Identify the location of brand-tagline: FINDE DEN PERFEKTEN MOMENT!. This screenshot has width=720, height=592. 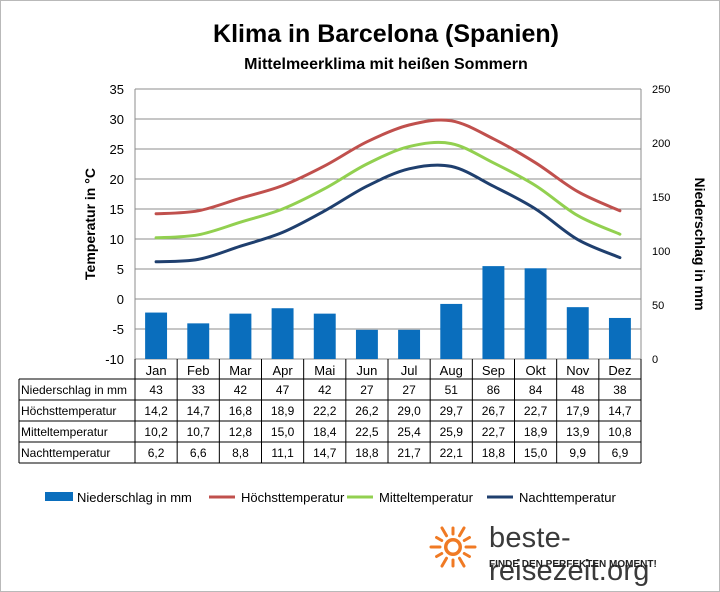
(573, 564).